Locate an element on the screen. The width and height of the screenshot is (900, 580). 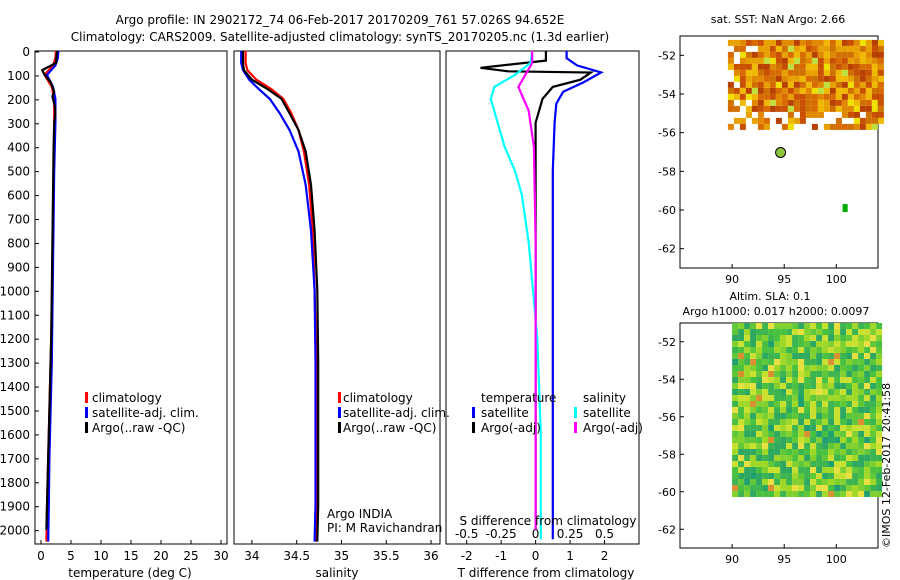
legend-label-s-satellite: satellite is located at coordinates (607, 413).